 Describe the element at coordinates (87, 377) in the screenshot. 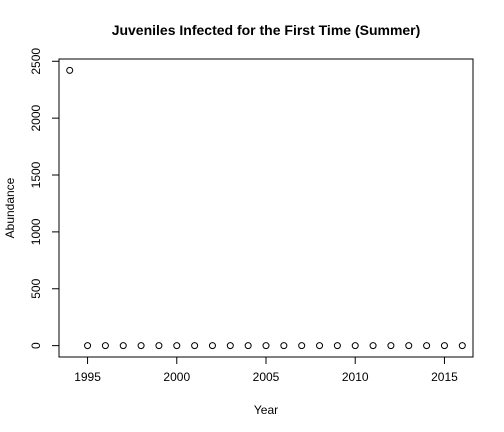

I see `x-tick-label: 1995` at that location.